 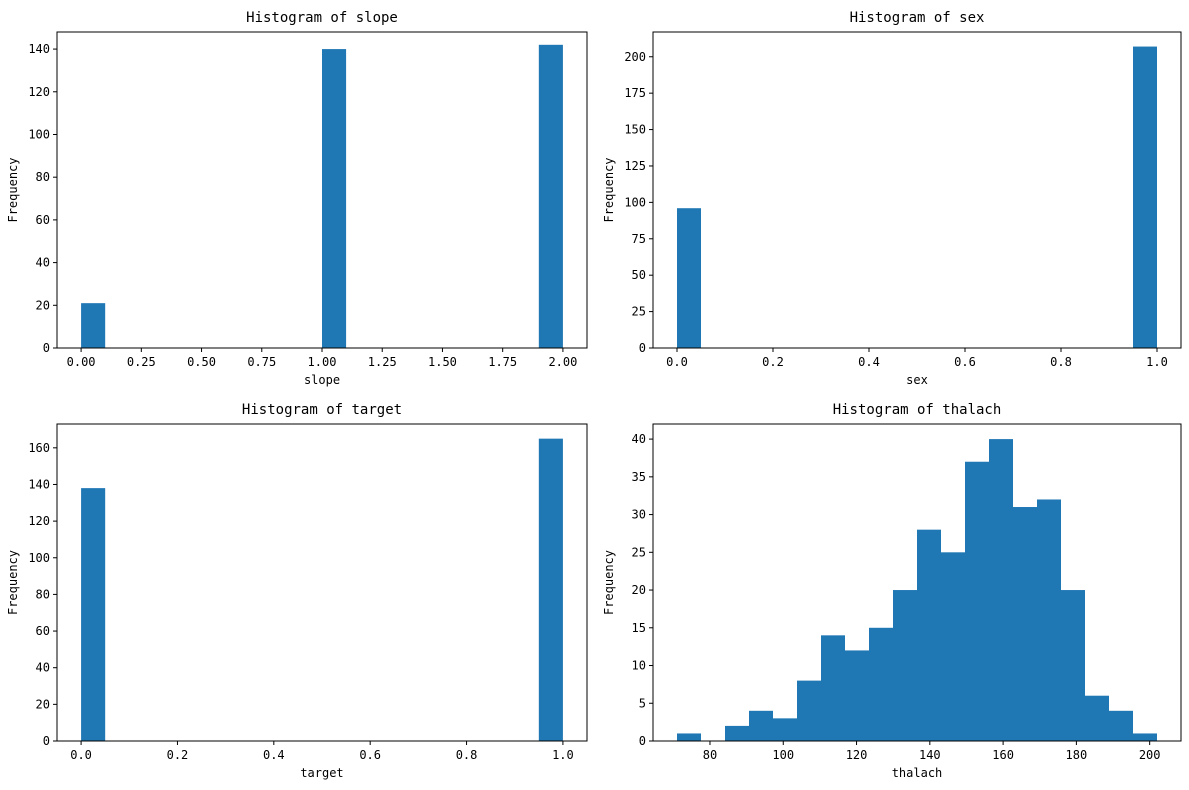 What do you see at coordinates (1077, 755) in the screenshot?
I see `x-tick-label: 180` at bounding box center [1077, 755].